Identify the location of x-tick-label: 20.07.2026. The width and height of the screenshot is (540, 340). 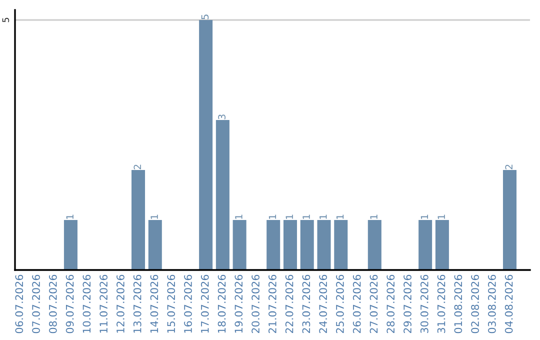
(256, 304).